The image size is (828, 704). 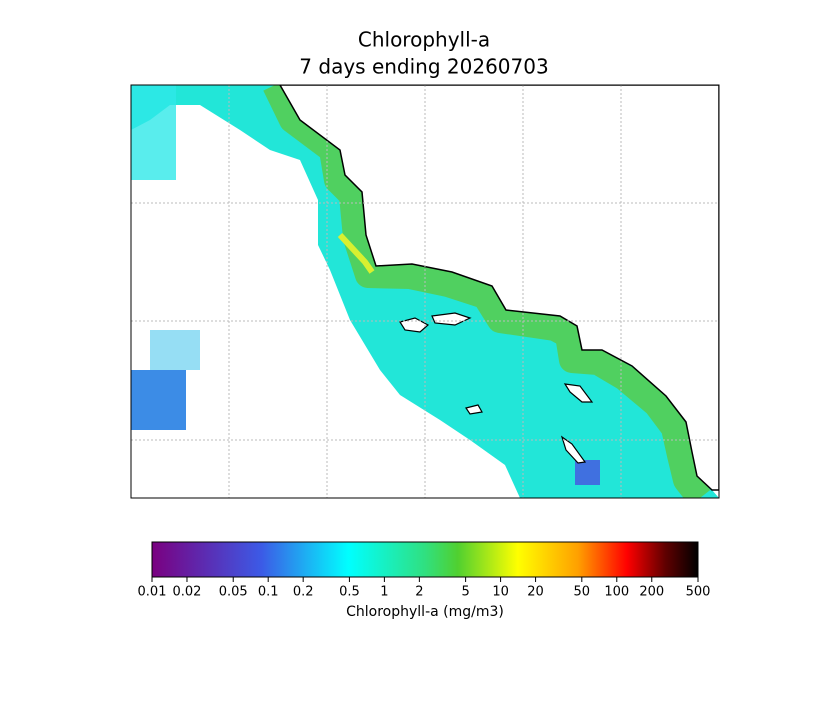 I want to click on tick-label: 0.2, so click(x=303, y=592).